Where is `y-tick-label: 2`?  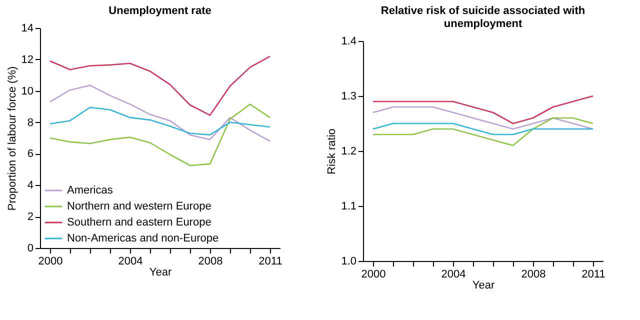
y-tick-label: 2 is located at coordinates (30, 217).